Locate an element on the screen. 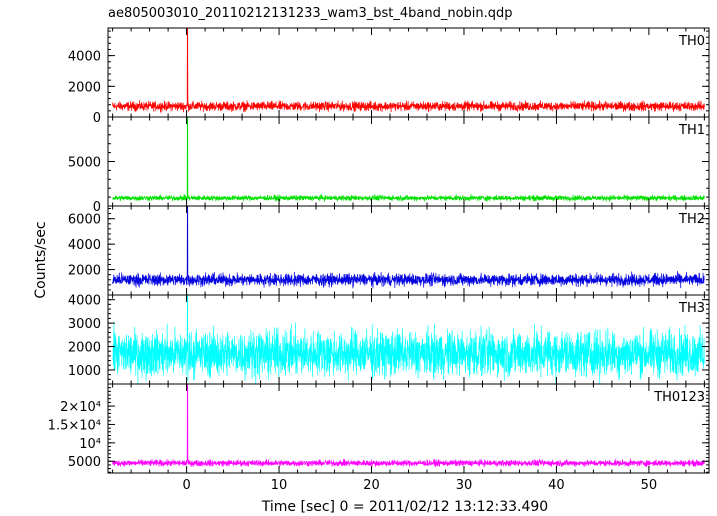  x-tick-label: 0 is located at coordinates (186, 485).